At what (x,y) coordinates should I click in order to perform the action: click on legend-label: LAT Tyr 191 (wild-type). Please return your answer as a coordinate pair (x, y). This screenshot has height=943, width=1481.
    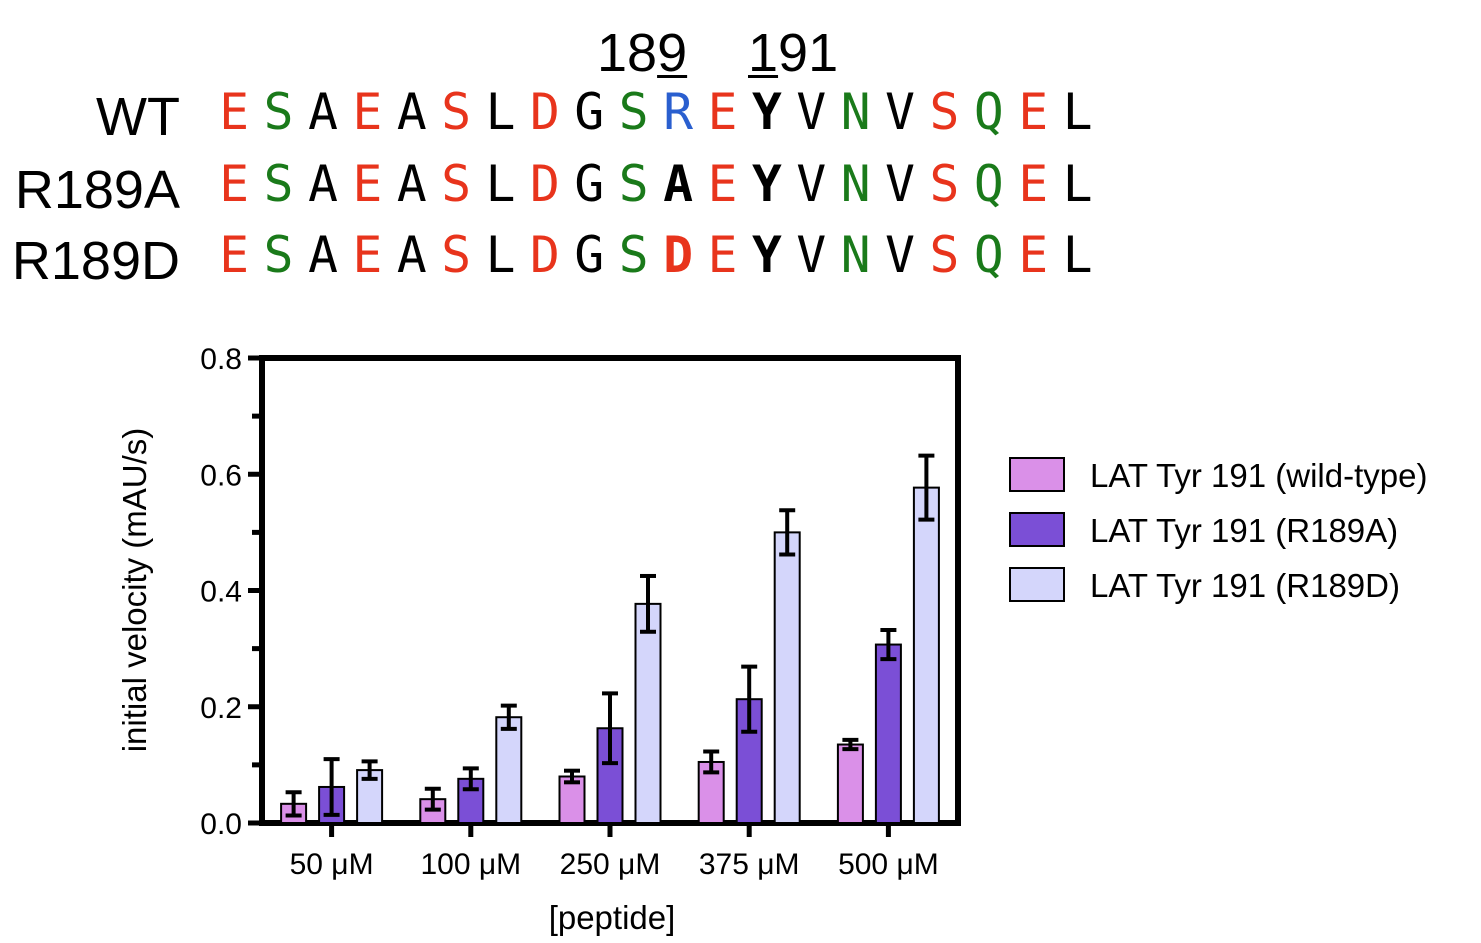
    Looking at the image, I should click on (1258, 475).